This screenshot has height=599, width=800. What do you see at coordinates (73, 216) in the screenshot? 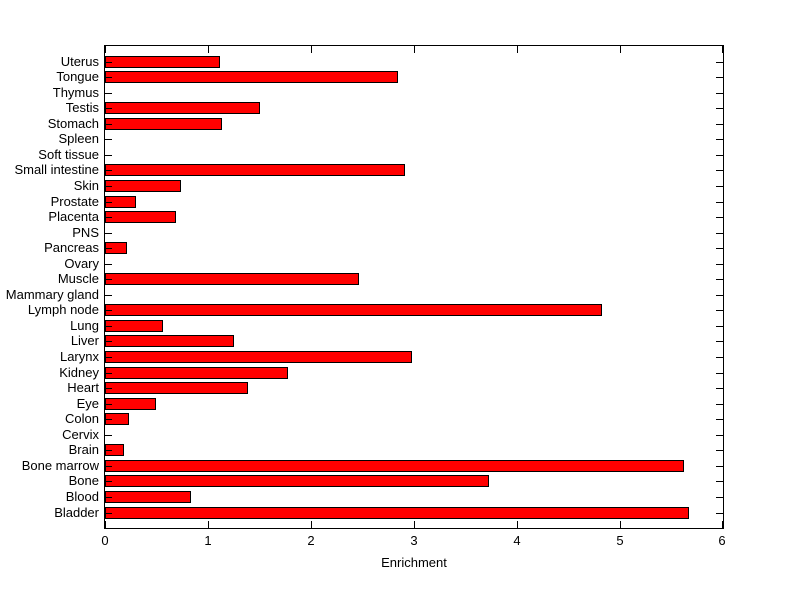
I see `y-tick-label: Placenta` at bounding box center [73, 216].